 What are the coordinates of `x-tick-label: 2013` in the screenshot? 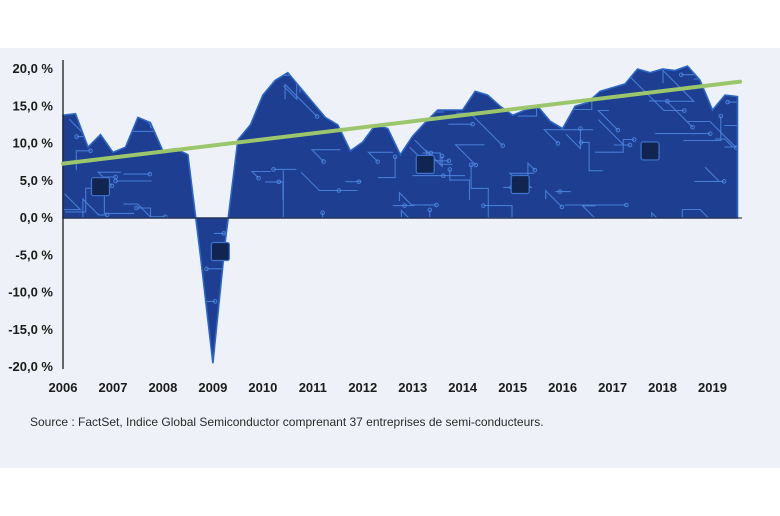 It's located at (412, 387).